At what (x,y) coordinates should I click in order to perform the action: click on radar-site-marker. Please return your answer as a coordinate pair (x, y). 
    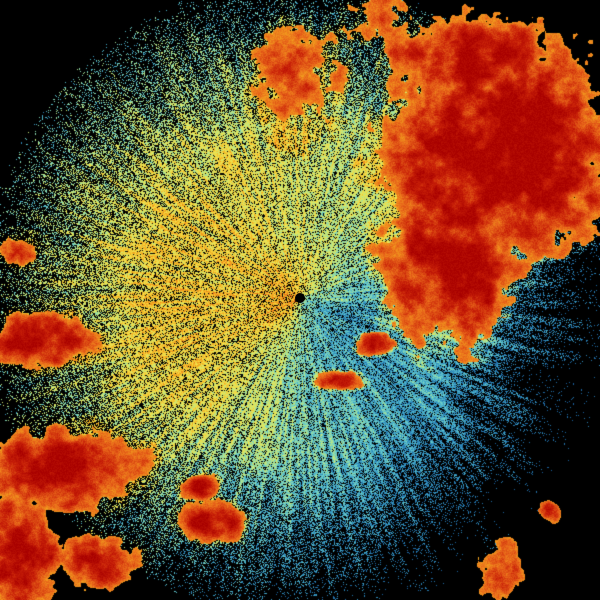
    Looking at the image, I should click on (300, 298).